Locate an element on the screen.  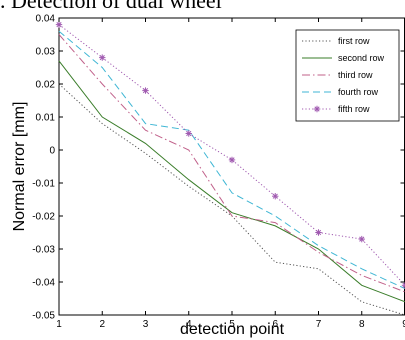
y-tick-label: 0.04 is located at coordinates (46, 19).